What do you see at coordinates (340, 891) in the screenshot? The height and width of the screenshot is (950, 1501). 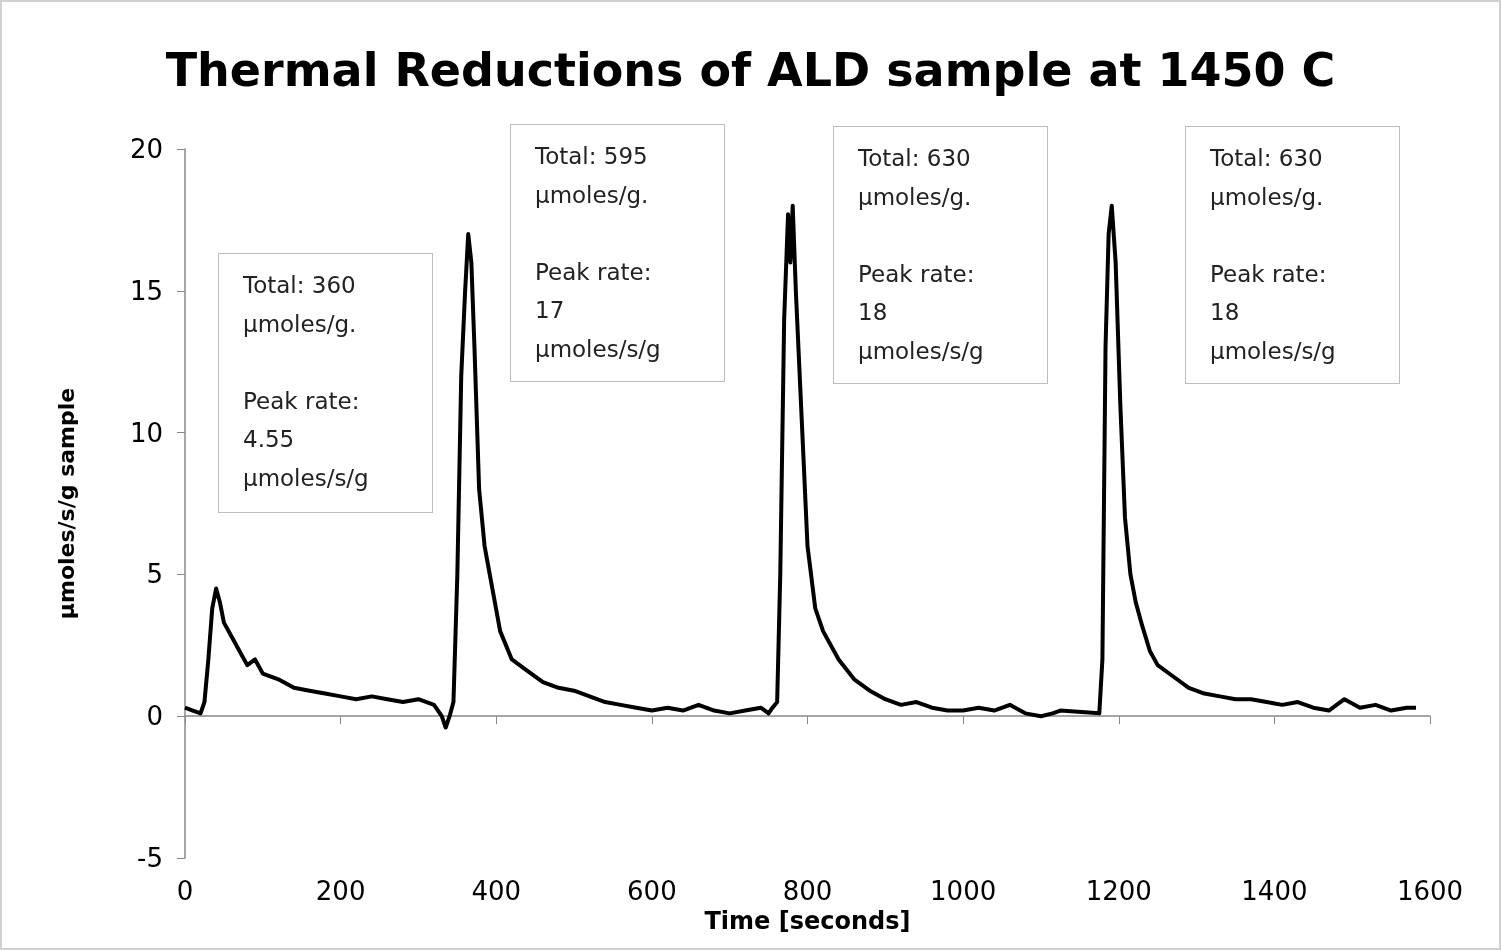 I see `x-tick-label: 200` at bounding box center [340, 891].